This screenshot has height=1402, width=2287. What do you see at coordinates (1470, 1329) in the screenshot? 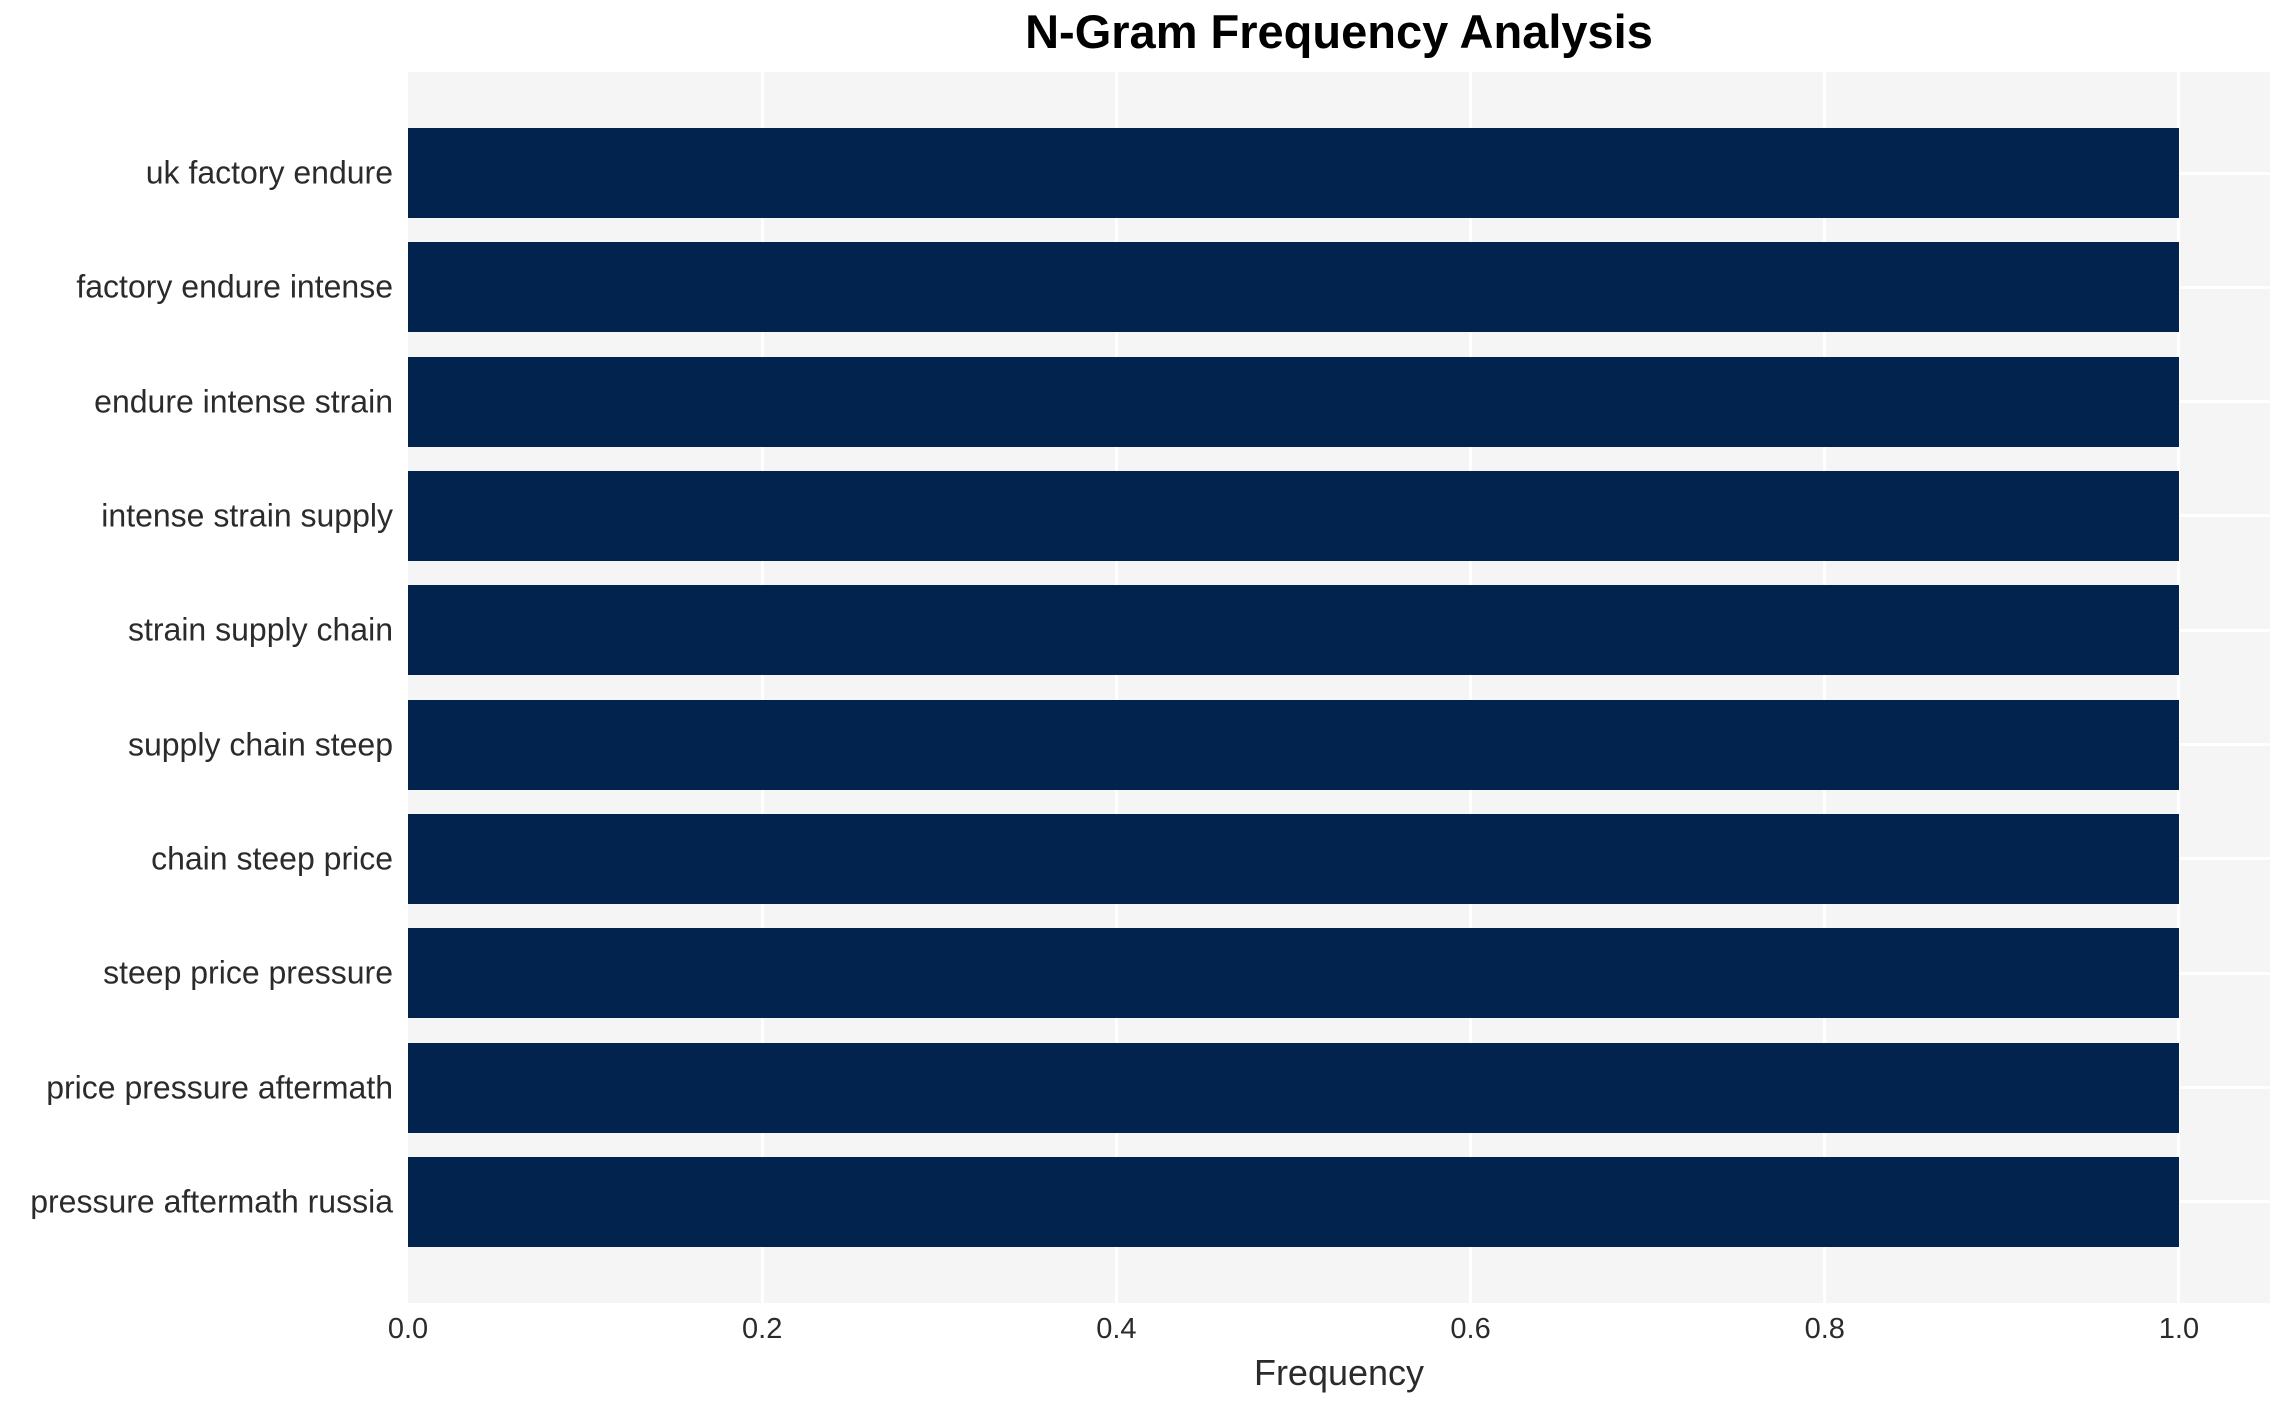
I see `x-tick-label: 0.6` at bounding box center [1470, 1329].